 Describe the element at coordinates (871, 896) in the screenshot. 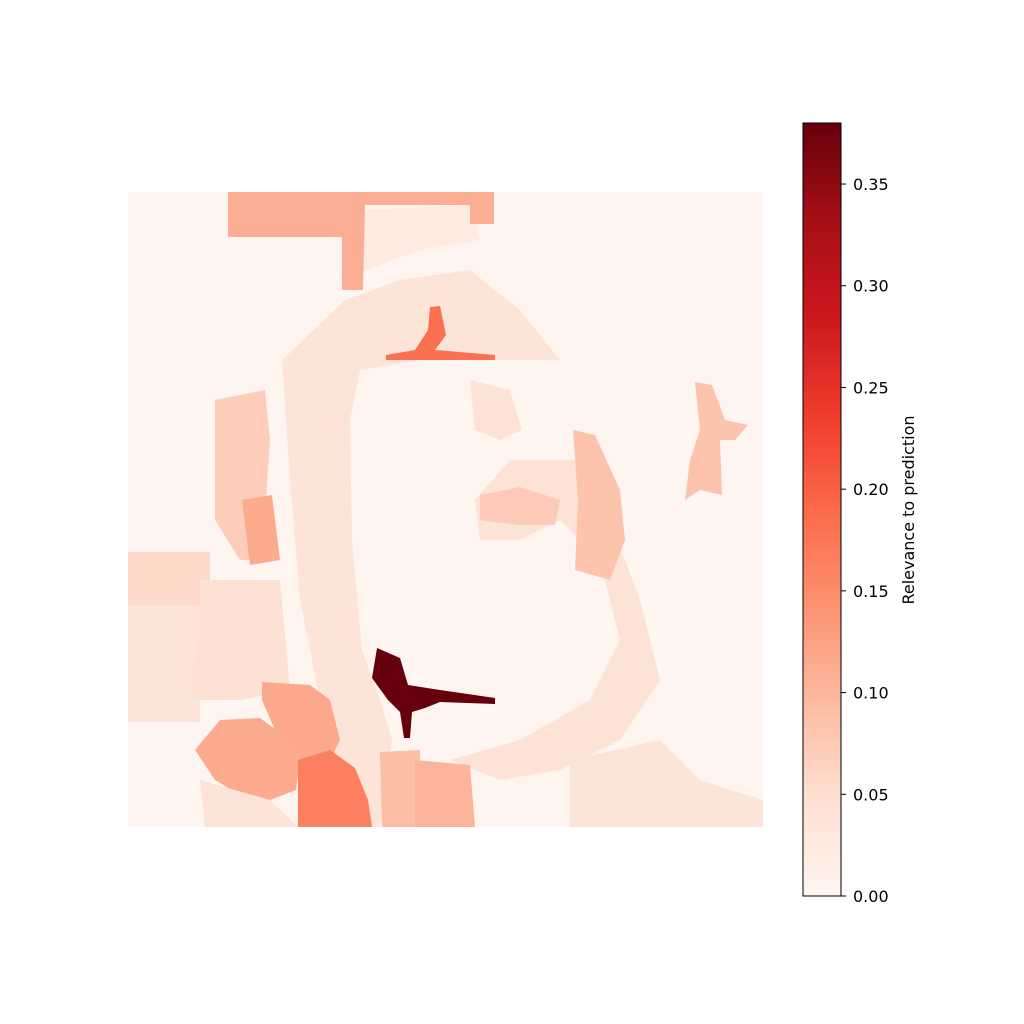

I see `colorbar-tick-label: 0.00` at that location.